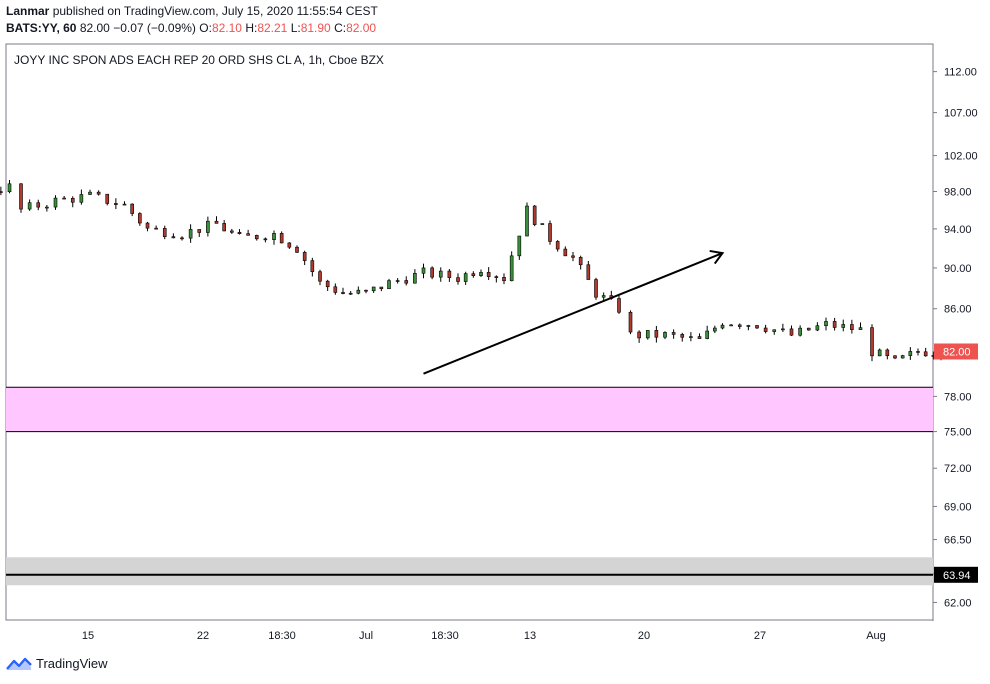 The width and height of the screenshot is (990, 684). What do you see at coordinates (469, 571) in the screenshot?
I see `lower-band` at bounding box center [469, 571].